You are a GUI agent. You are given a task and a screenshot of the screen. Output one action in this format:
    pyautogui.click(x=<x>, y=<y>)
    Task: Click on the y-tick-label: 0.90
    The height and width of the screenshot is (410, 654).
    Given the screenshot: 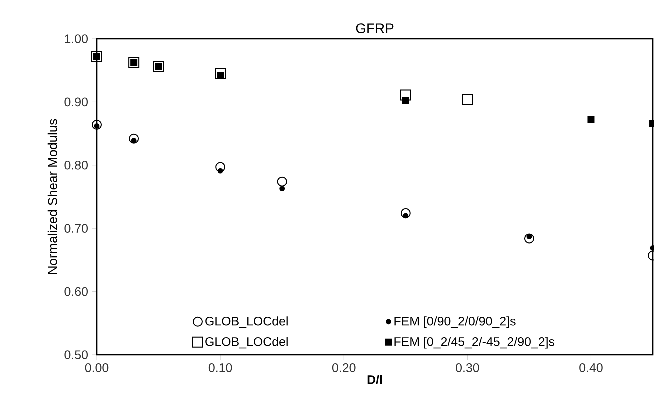 What is the action you would take?
    pyautogui.click(x=76, y=102)
    